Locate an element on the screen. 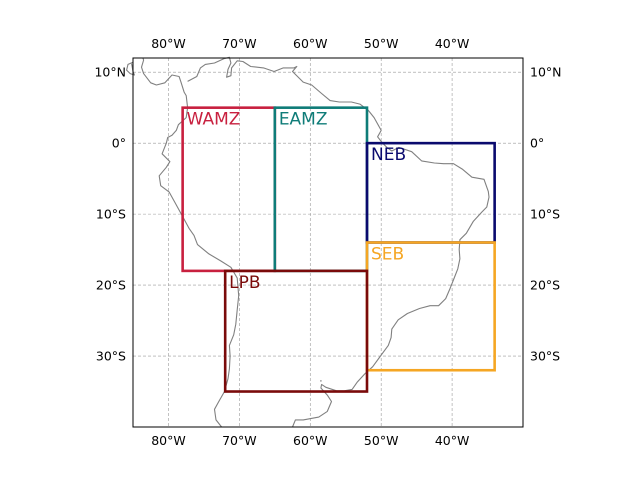  region-box-wamz is located at coordinates (229, 189).